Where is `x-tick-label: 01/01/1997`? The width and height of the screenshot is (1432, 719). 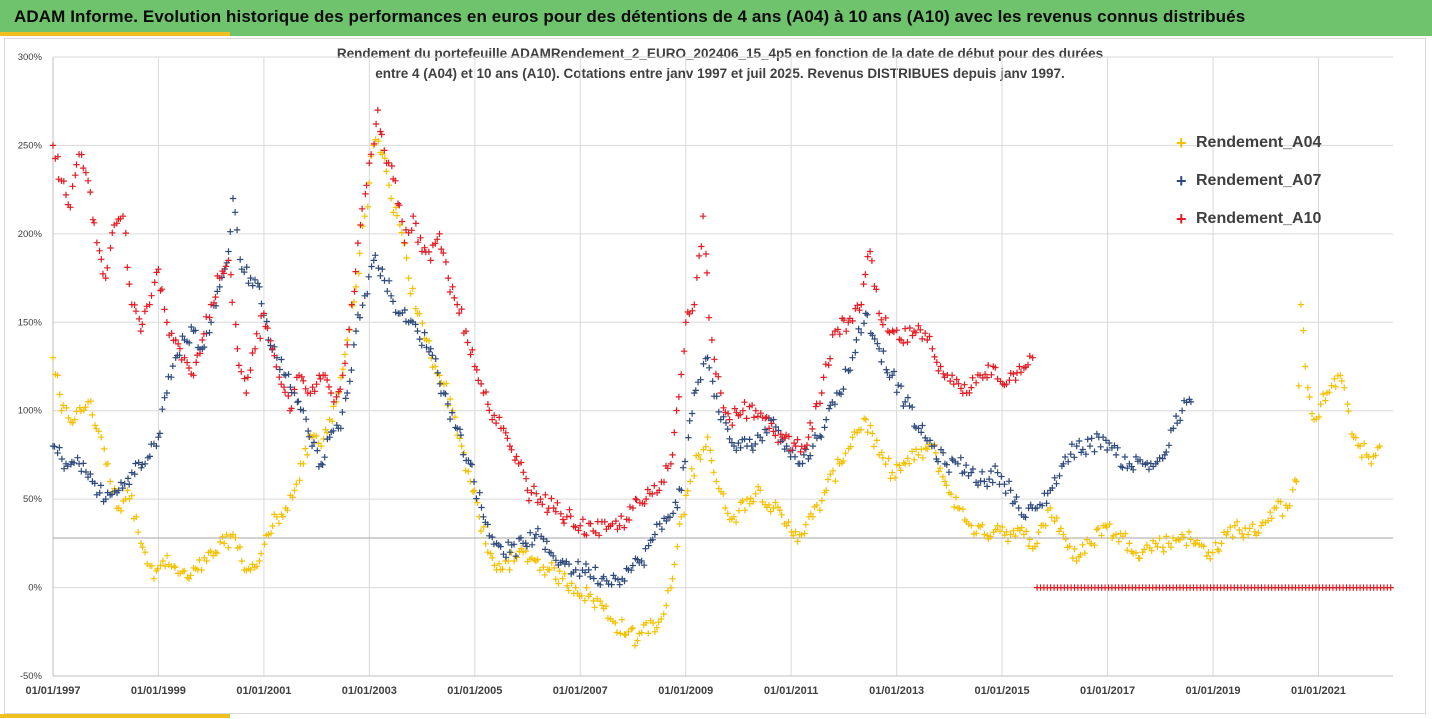 x-tick-label: 01/01/1997 is located at coordinates (52, 691).